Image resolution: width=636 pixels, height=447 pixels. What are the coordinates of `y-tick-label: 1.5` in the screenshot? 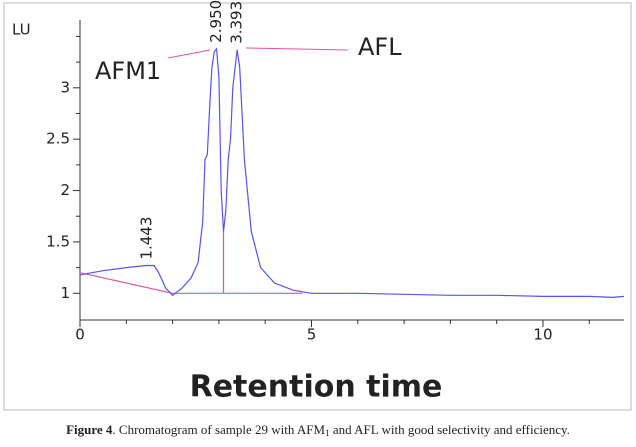 It's located at (58, 241).